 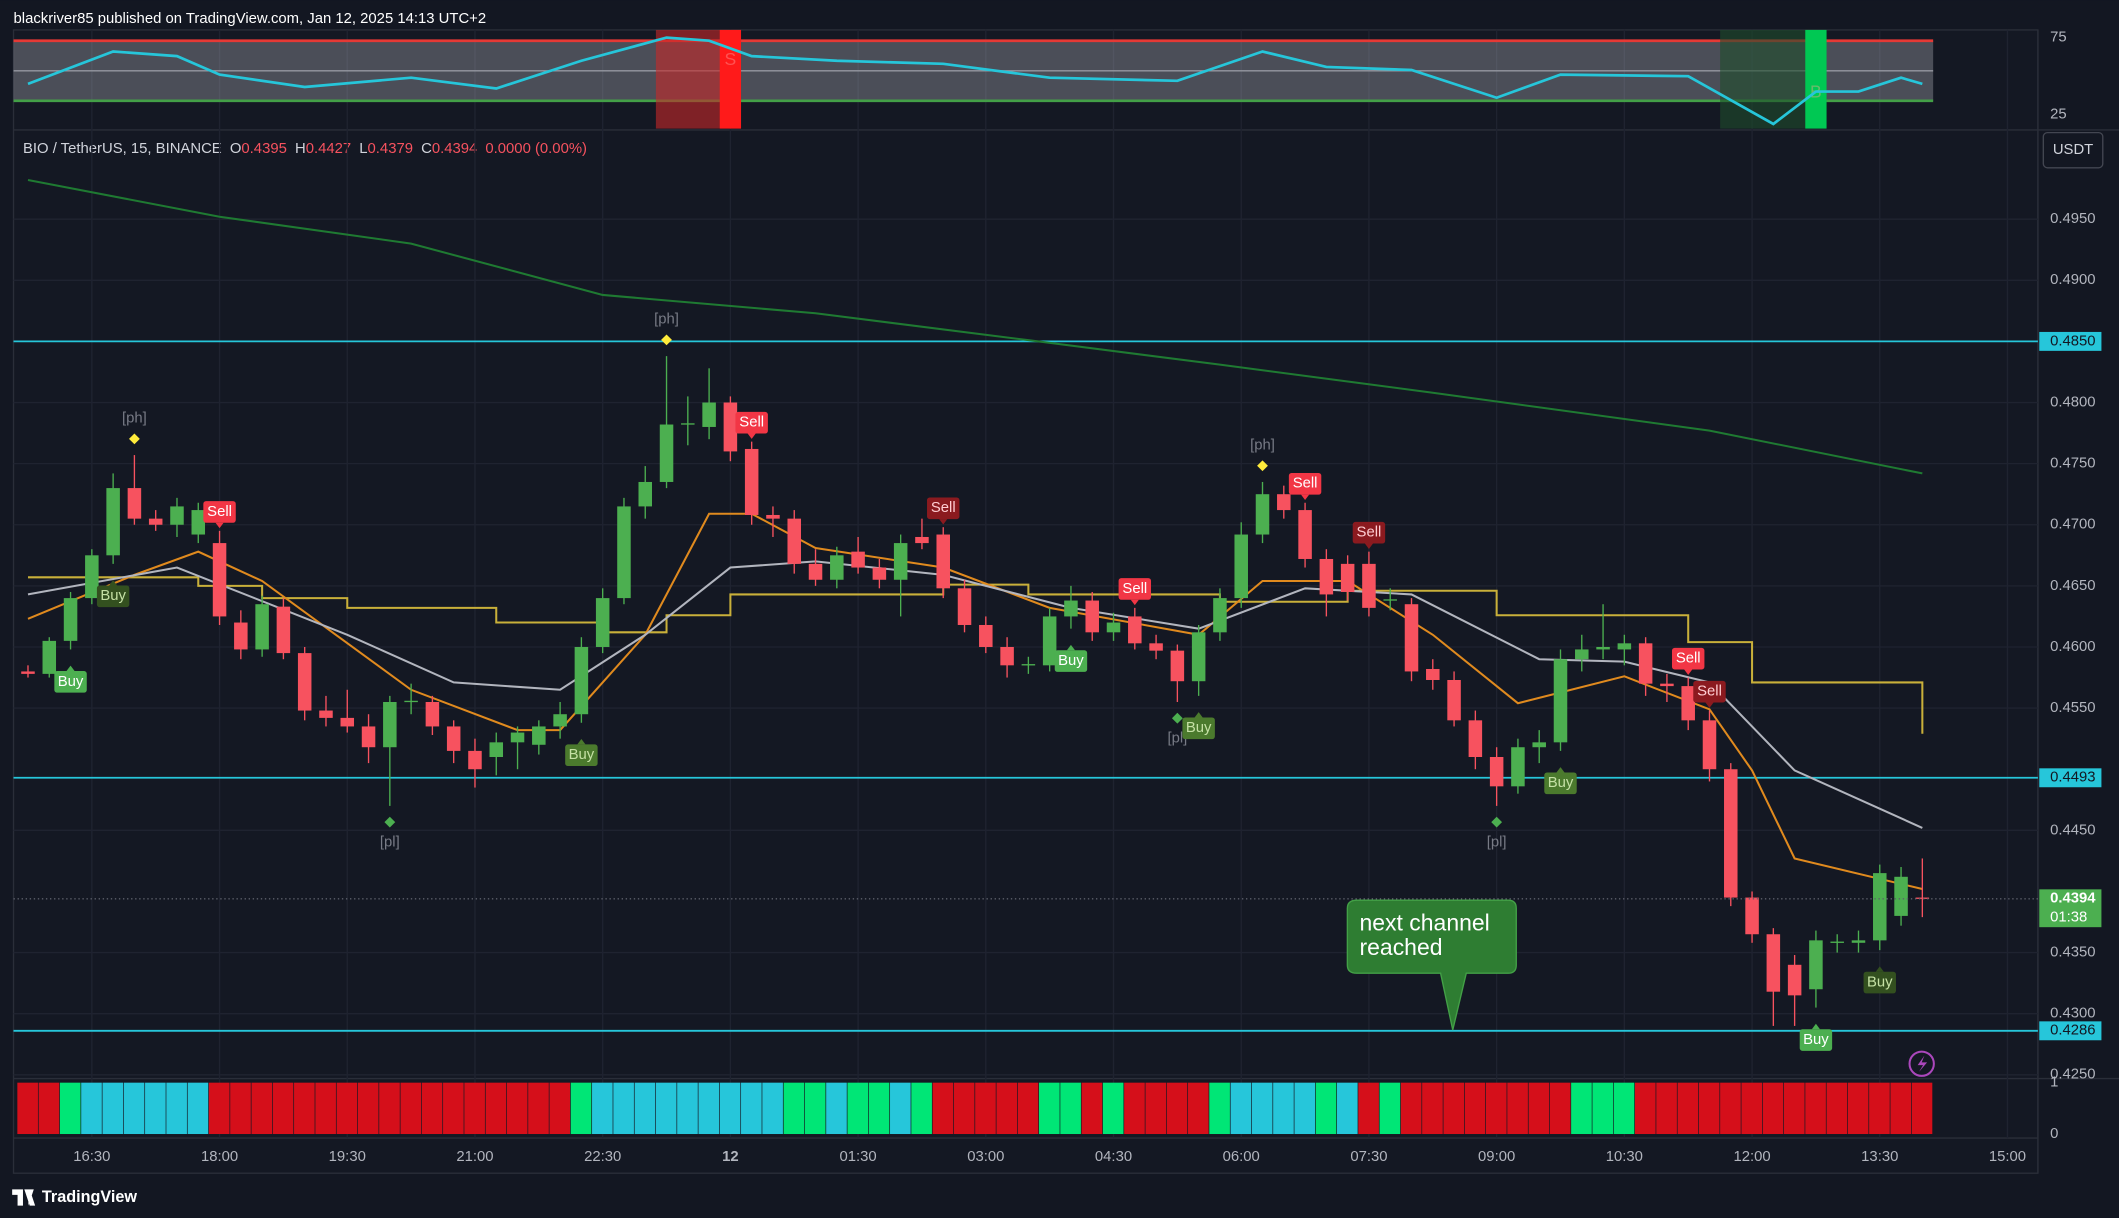 I want to click on currency: USDT, so click(x=2073, y=150).